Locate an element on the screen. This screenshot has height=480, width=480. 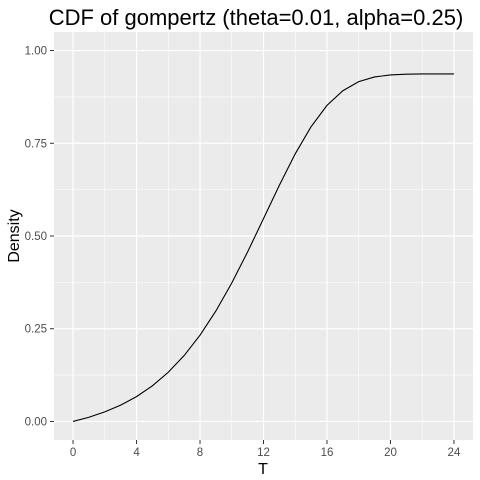
y-tick-label: 0.75 is located at coordinates (36, 144).